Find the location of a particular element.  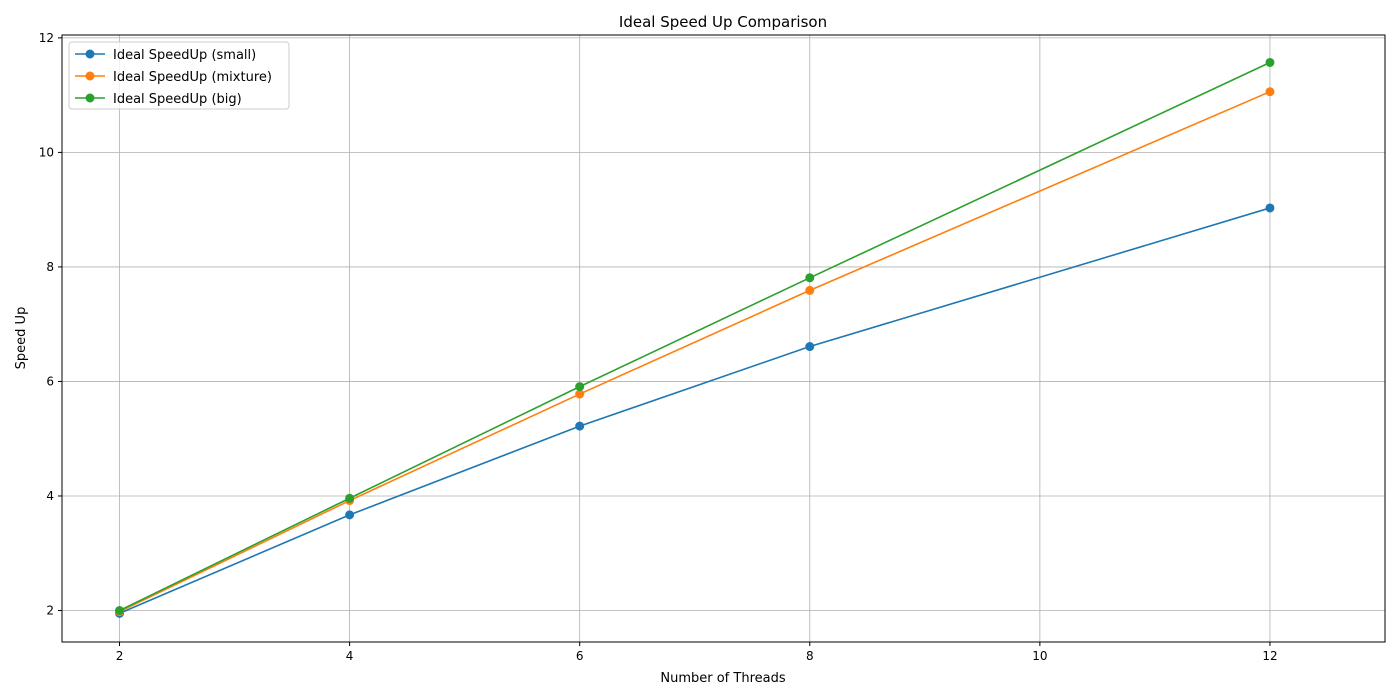

y-tick-label: 4 is located at coordinates (50, 496).